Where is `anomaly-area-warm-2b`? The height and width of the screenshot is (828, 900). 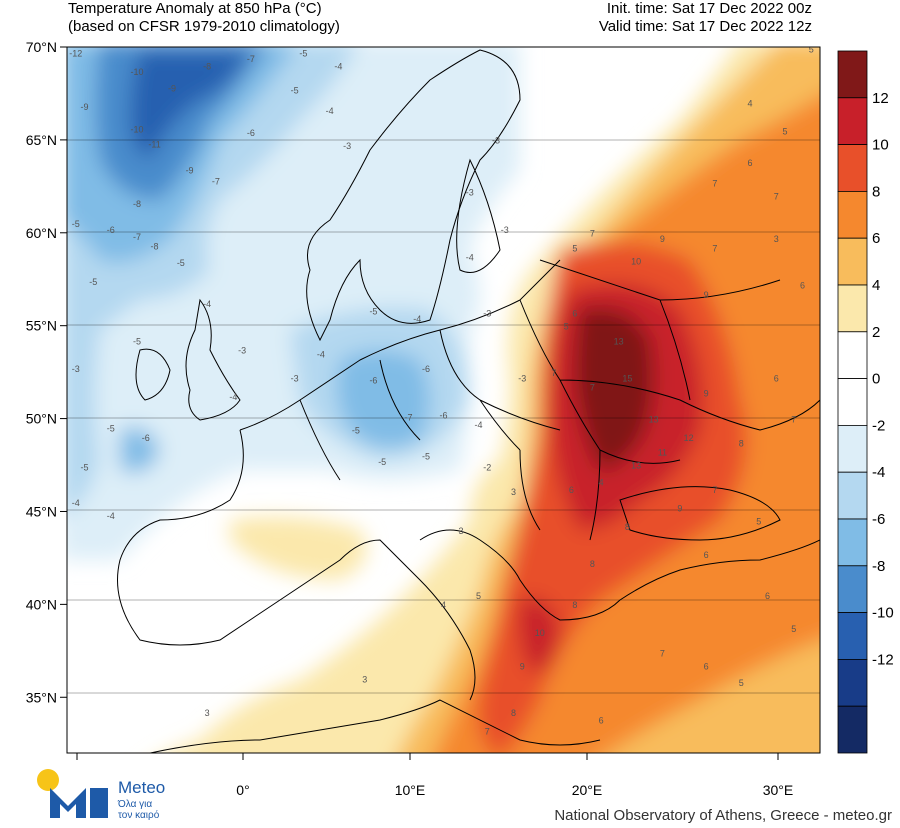 anomaly-area-warm-2b is located at coordinates (298, 548).